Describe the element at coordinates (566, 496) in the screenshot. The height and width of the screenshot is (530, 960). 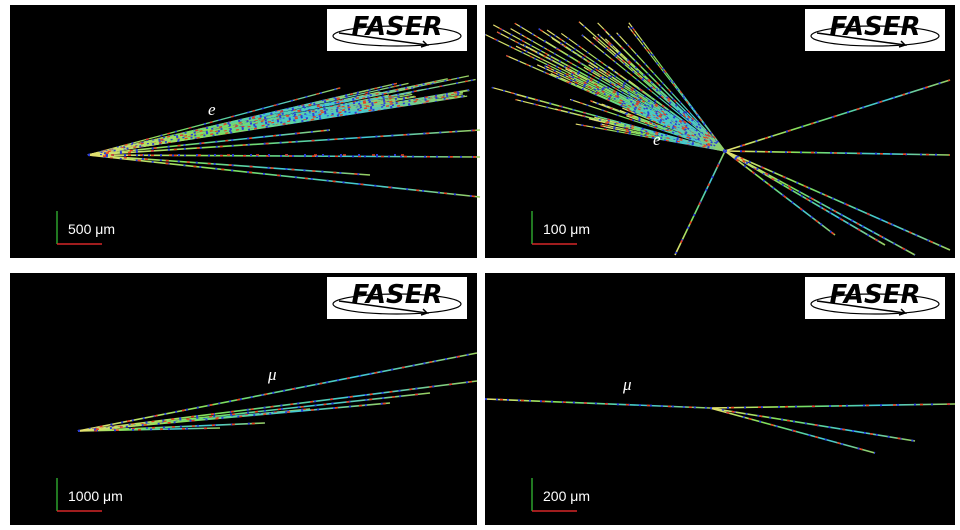
I see `scale-label: 200 μm` at that location.